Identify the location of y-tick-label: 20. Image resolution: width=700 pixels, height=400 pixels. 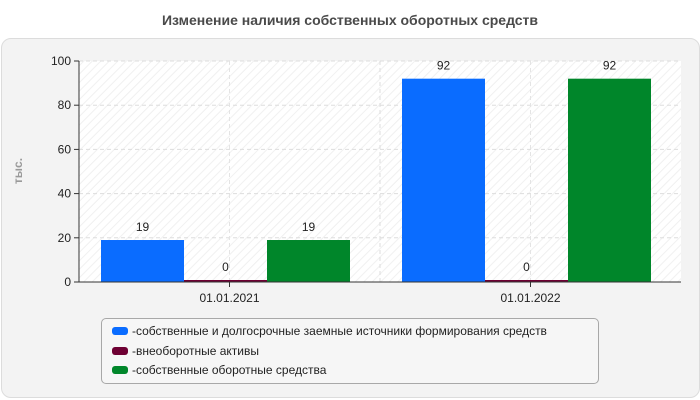
(65, 238).